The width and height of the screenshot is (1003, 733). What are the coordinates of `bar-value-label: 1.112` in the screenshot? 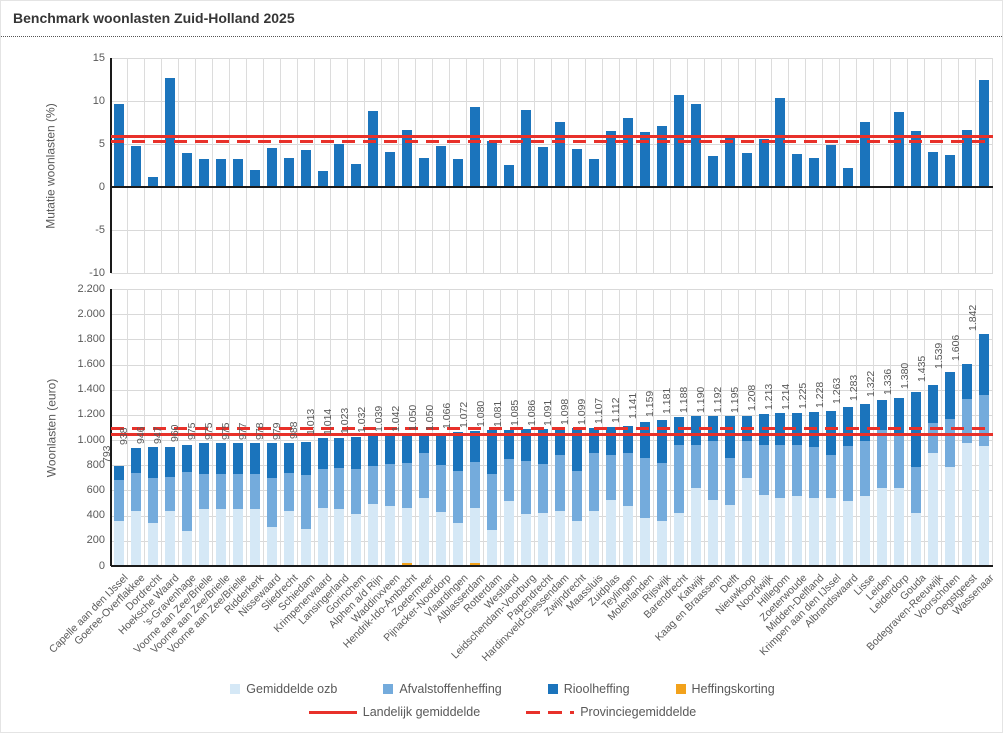 It's located at (616, 410).